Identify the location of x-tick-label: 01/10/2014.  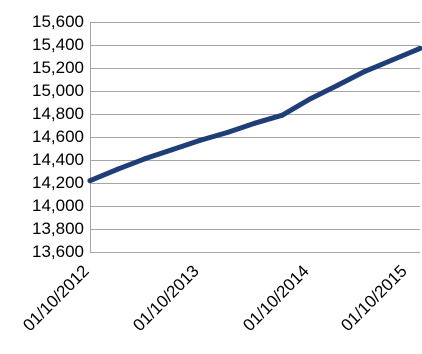
(276, 298).